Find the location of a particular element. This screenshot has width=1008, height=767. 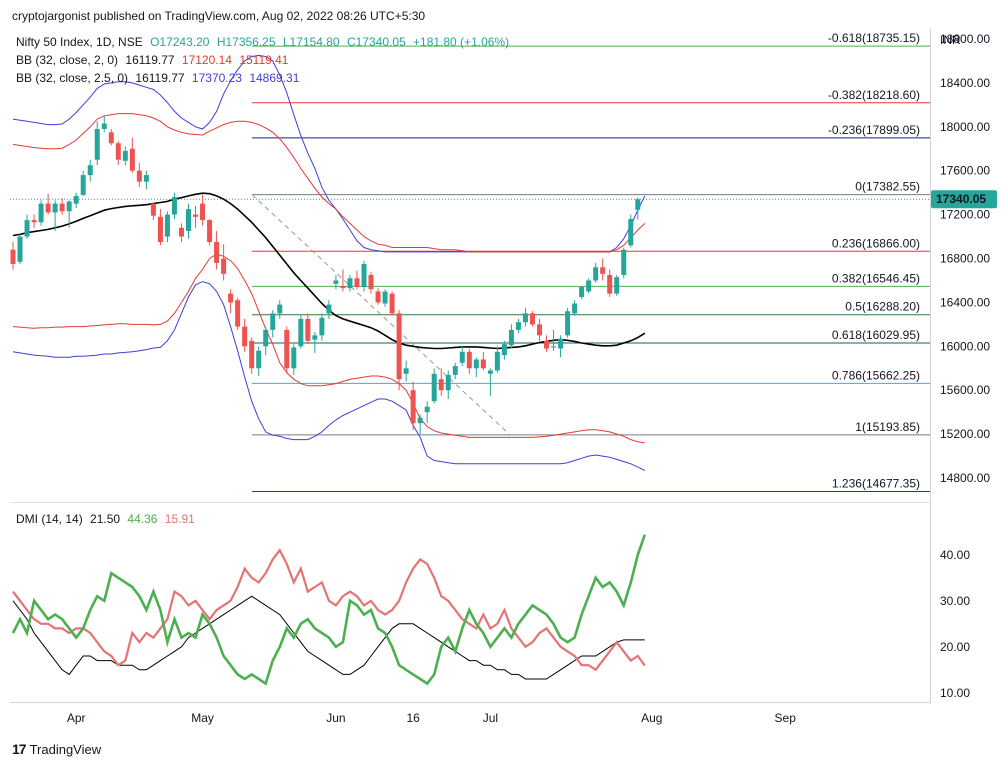

price-badge-bg is located at coordinates (964, 199).